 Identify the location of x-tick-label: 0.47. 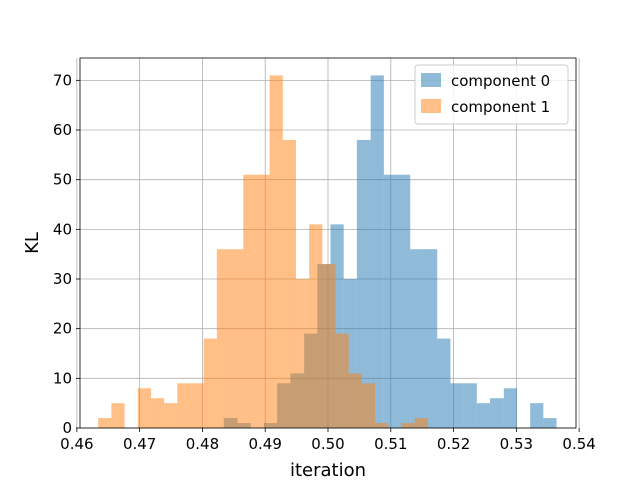
(139, 444).